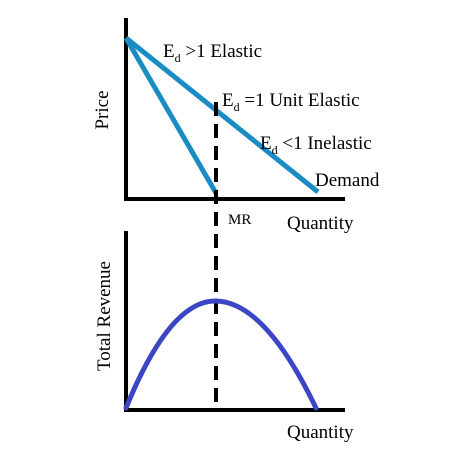 The height and width of the screenshot is (461, 469). What do you see at coordinates (104, 316) in the screenshot?
I see `total-revenue-axis-label: Total Revenue` at bounding box center [104, 316].